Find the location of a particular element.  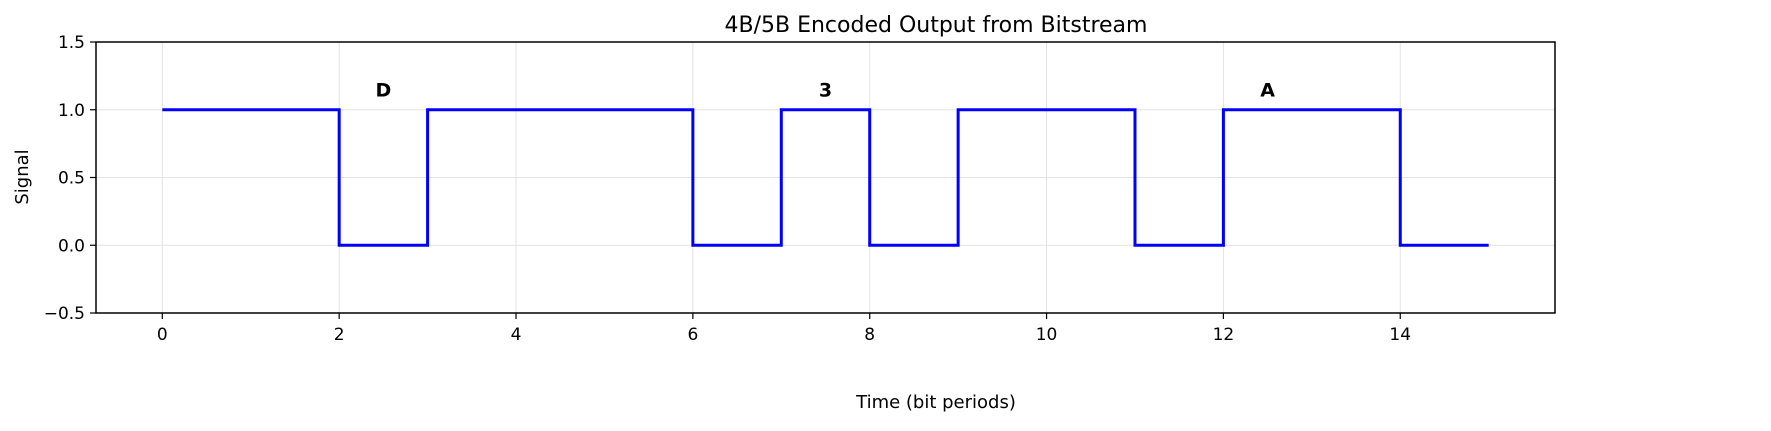

symbol-annotation: 3 is located at coordinates (825, 90).